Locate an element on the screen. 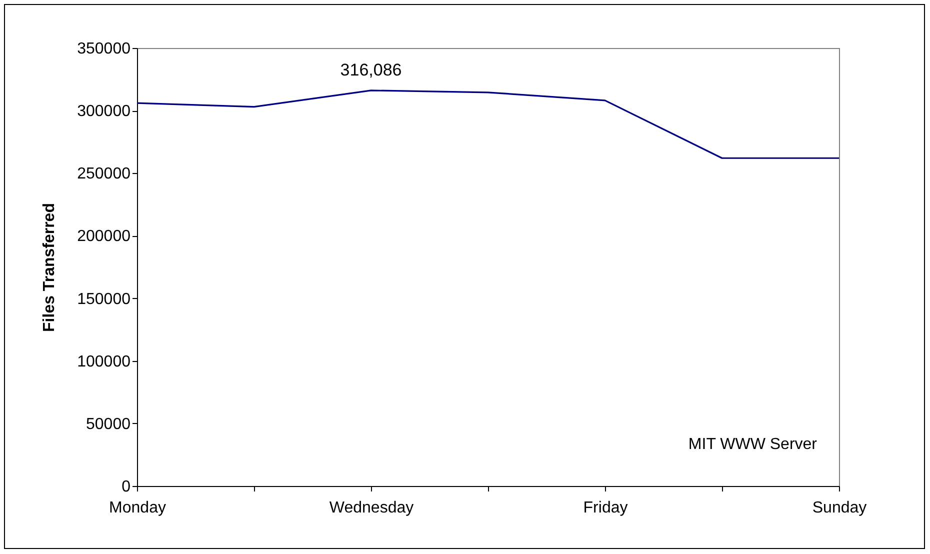  data-label: 316,086 is located at coordinates (371, 70).